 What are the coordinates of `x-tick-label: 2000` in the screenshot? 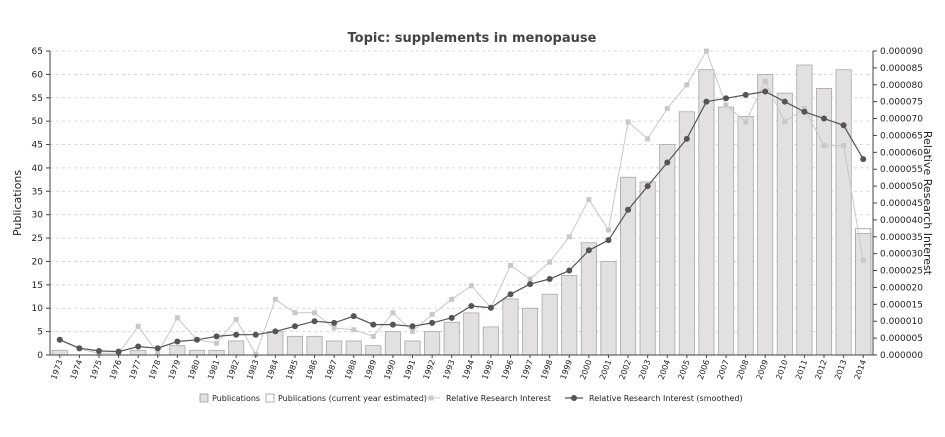 It's located at (585, 370).